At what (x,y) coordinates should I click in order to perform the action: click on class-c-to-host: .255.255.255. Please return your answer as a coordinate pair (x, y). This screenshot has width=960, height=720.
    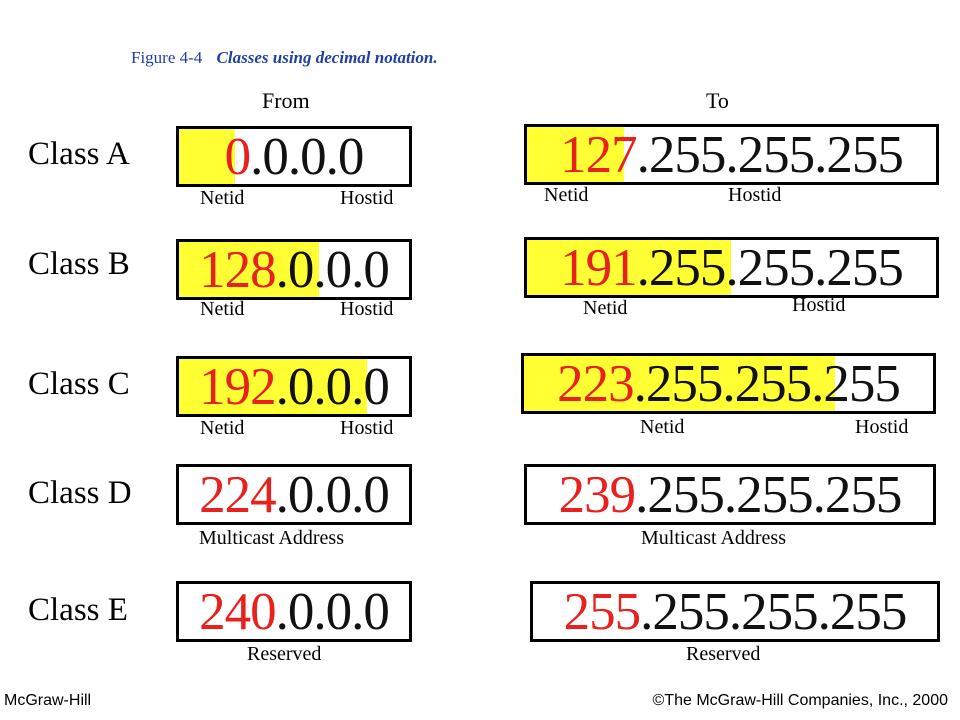
    Looking at the image, I should click on (767, 383).